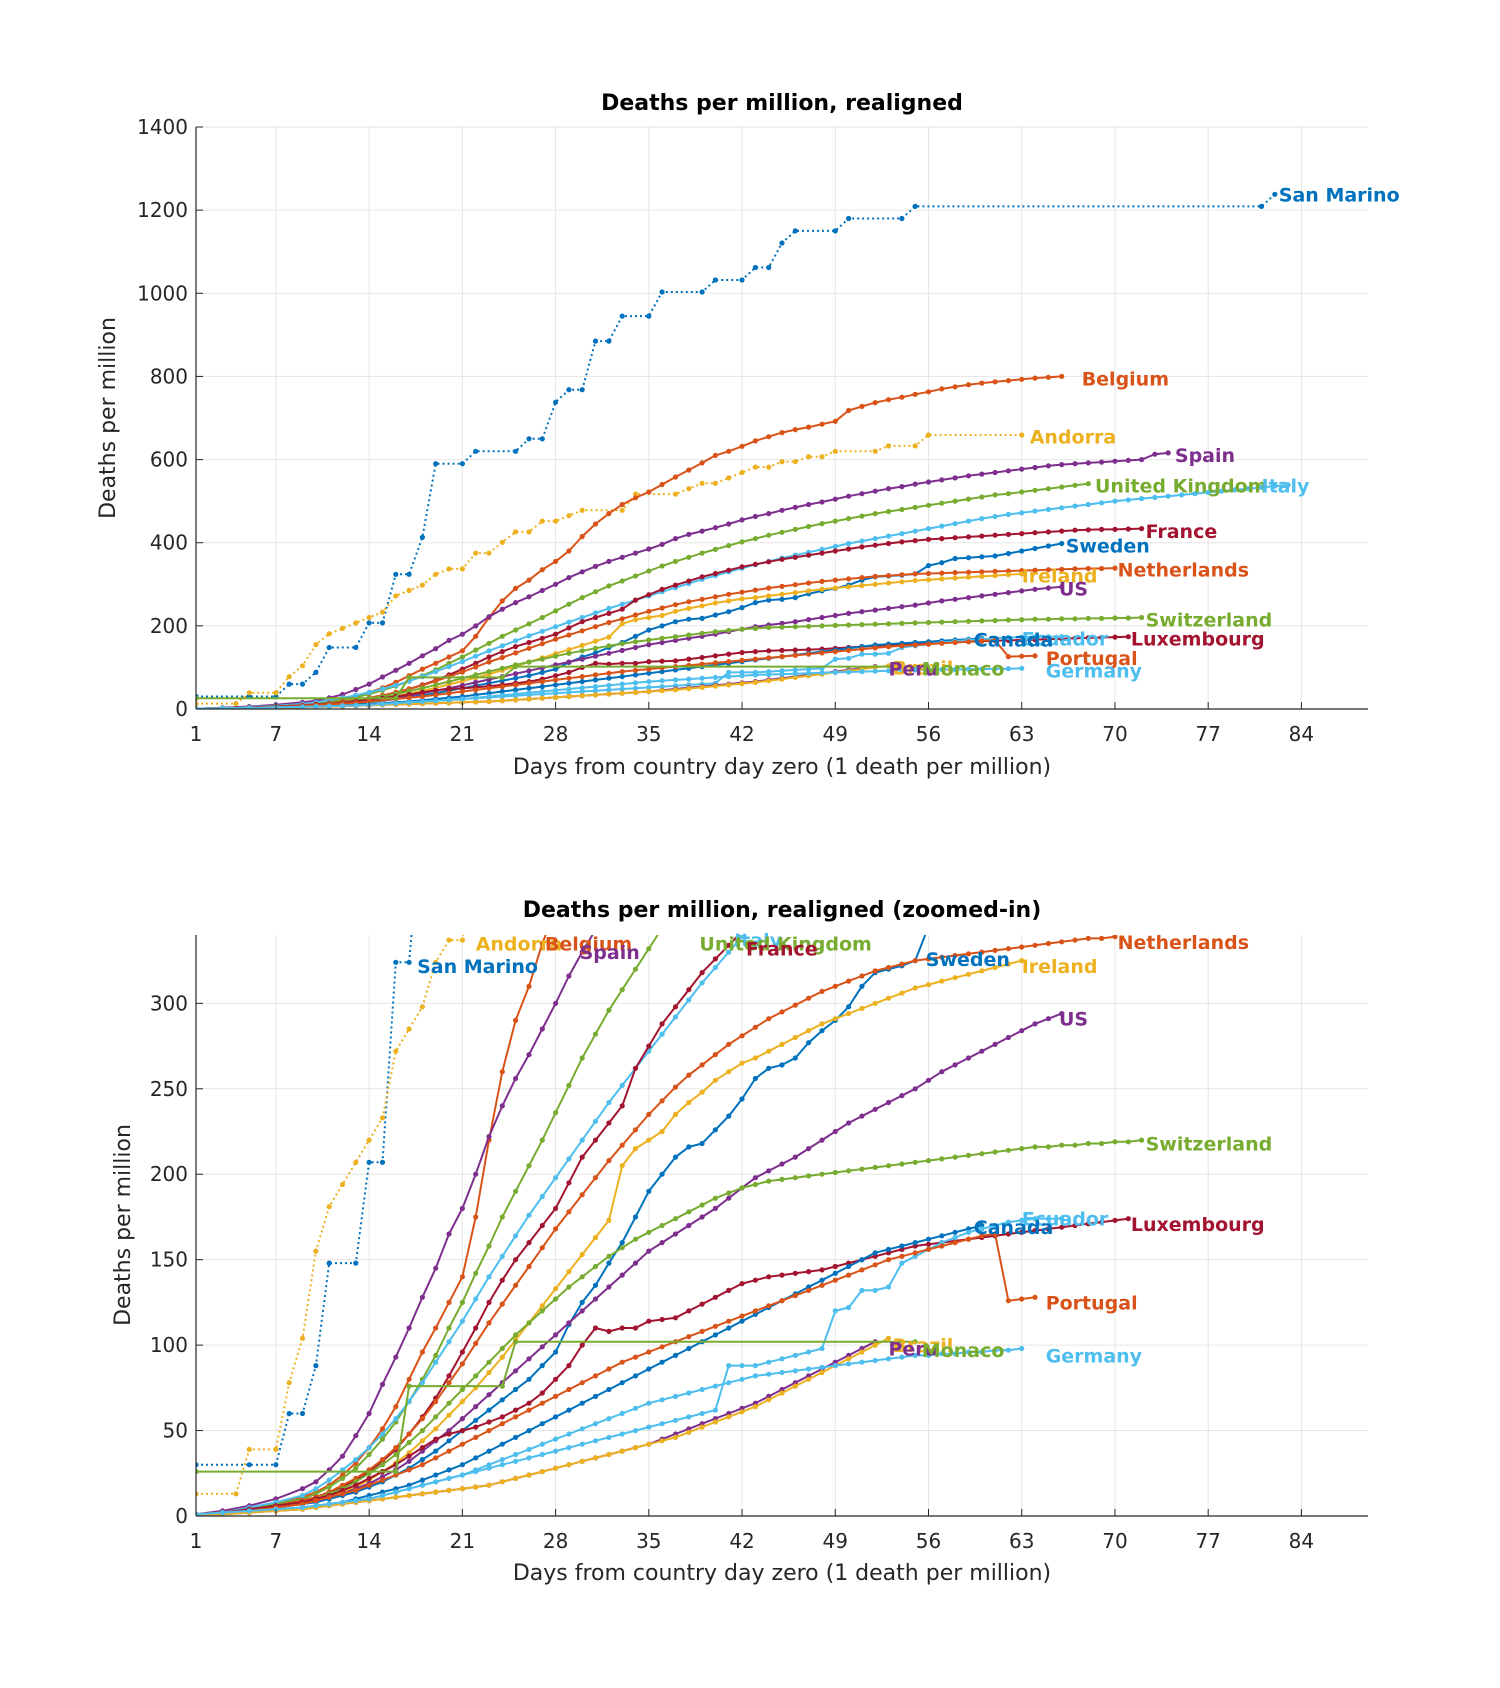 The width and height of the screenshot is (1500, 1688). Describe the element at coordinates (588, 945) in the screenshot. I see `bottom-series-label-belgium: Belgium` at that location.